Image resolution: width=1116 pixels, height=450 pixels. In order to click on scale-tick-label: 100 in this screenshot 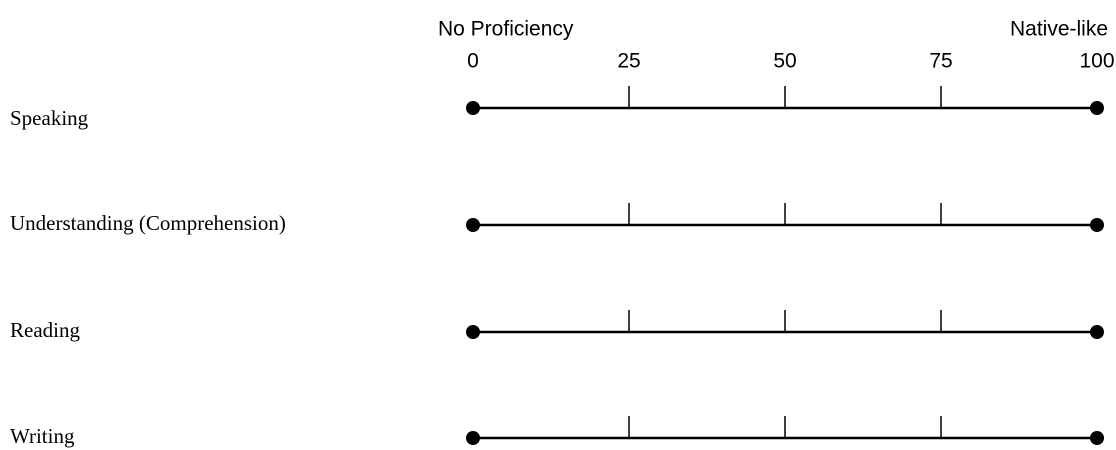, I will do `click(1096, 61)`.